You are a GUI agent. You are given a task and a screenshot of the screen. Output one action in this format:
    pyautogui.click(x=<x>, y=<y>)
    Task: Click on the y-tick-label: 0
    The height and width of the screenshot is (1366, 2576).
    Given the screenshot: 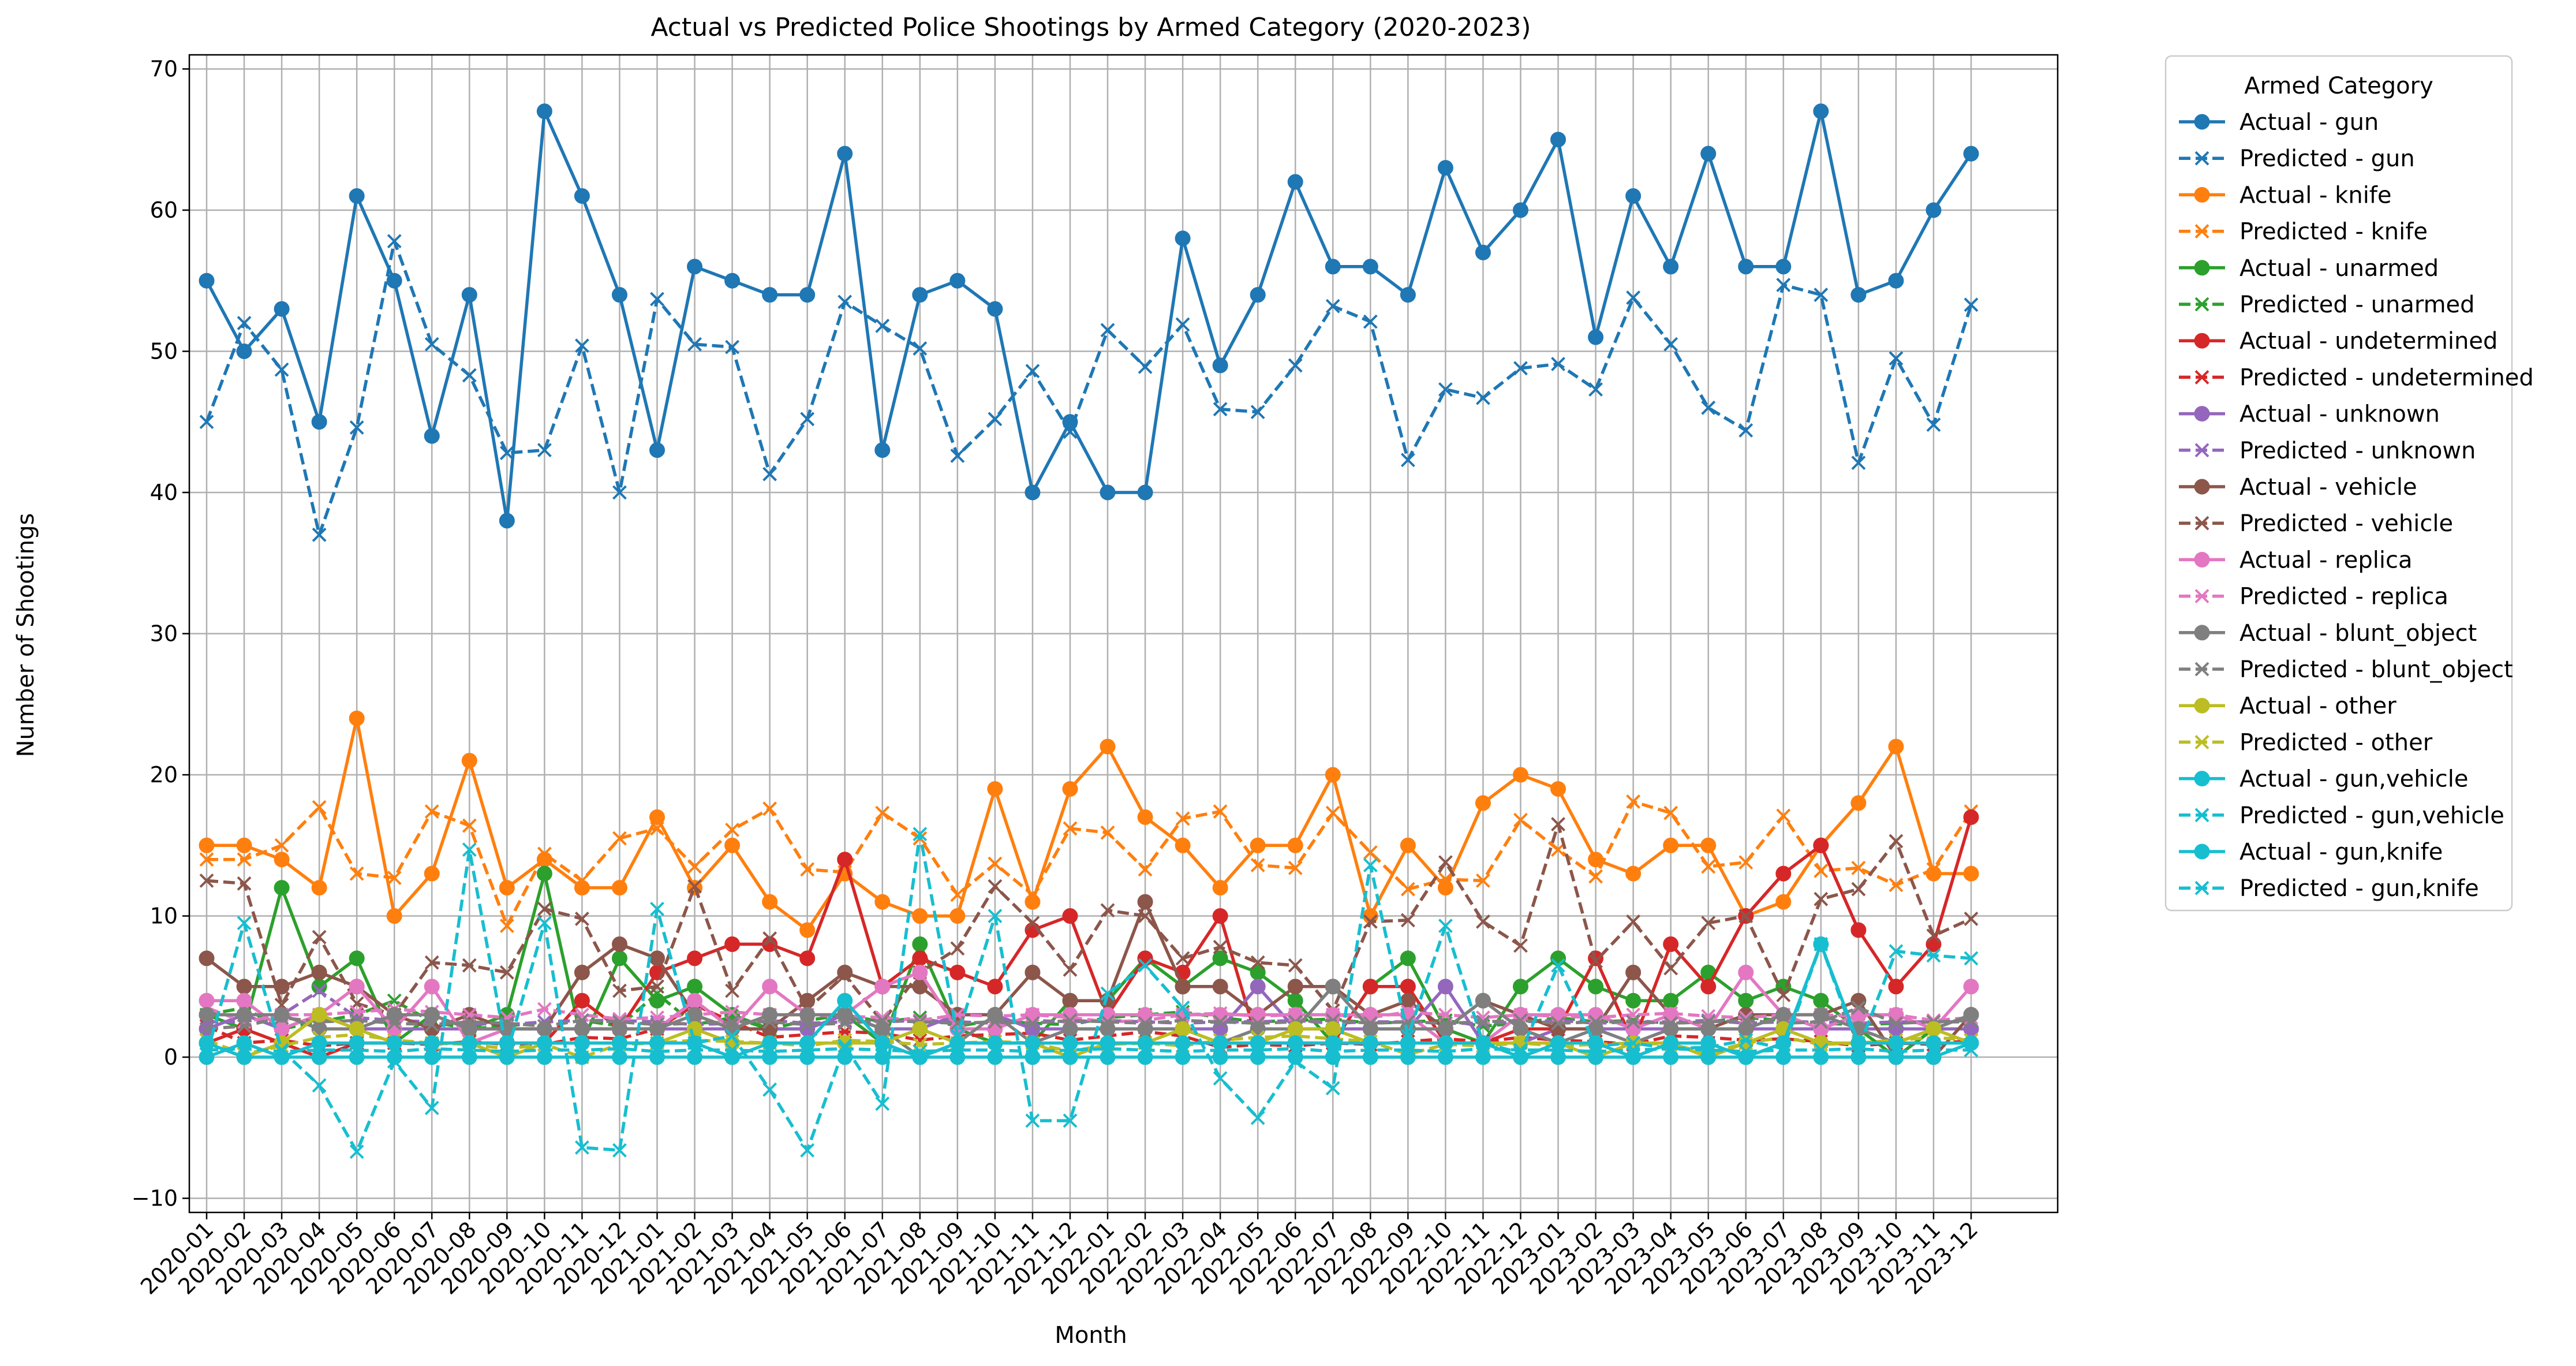 What is the action you would take?
    pyautogui.click(x=171, y=1057)
    